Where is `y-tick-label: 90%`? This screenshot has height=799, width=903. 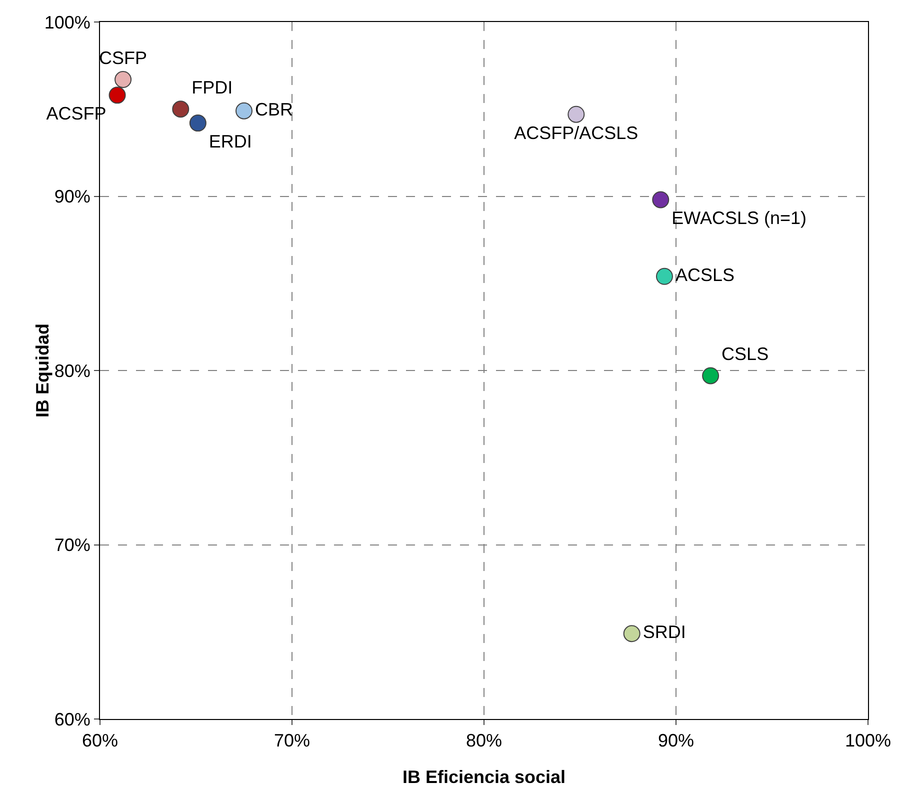
y-tick-label: 90% is located at coordinates (72, 196).